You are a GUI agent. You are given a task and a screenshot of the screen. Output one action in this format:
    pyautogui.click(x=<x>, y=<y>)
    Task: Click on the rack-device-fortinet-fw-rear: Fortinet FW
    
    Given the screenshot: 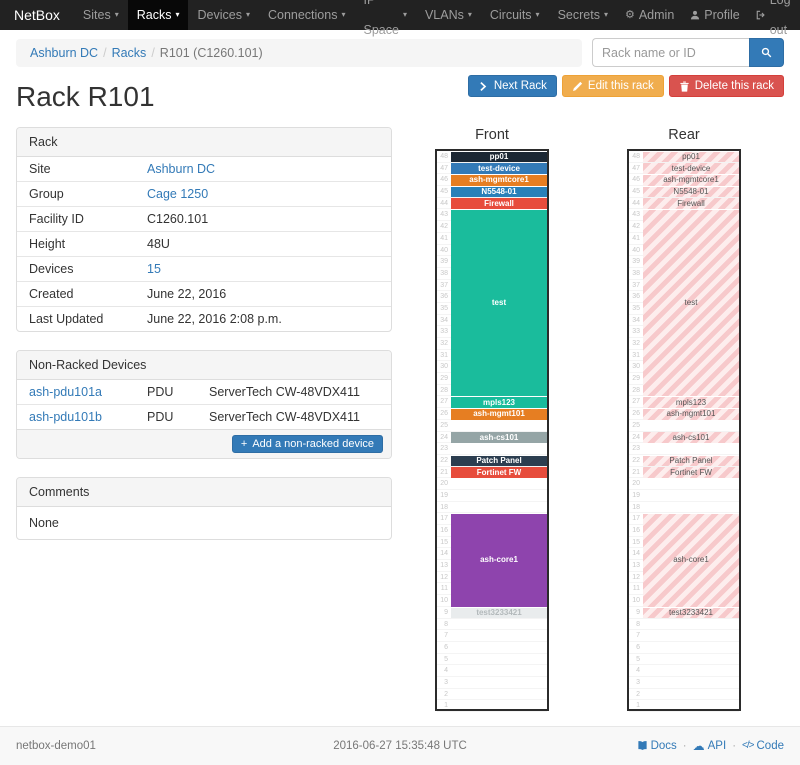 What is the action you would take?
    pyautogui.click(x=691, y=473)
    